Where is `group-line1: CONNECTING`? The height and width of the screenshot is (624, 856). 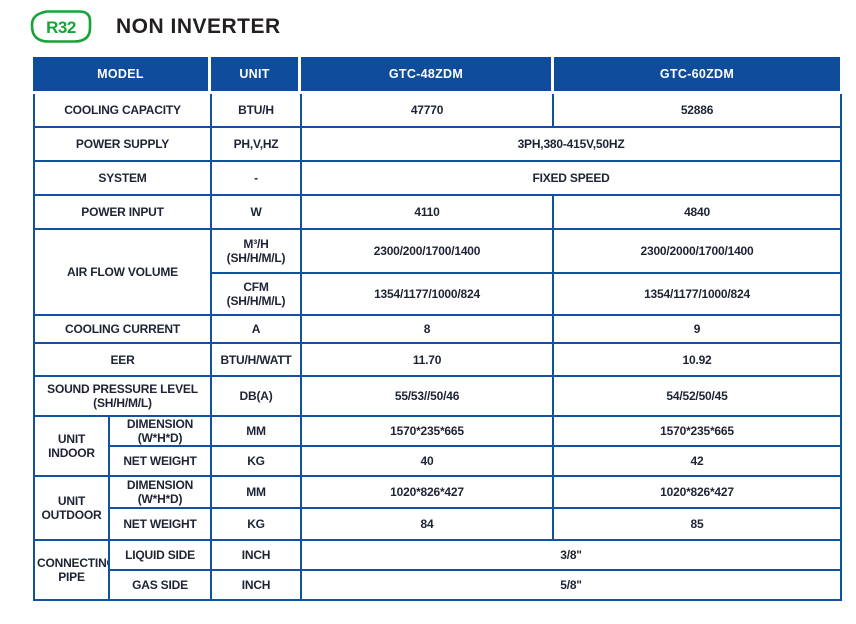
group-line1: CONNECTING is located at coordinates (73, 563).